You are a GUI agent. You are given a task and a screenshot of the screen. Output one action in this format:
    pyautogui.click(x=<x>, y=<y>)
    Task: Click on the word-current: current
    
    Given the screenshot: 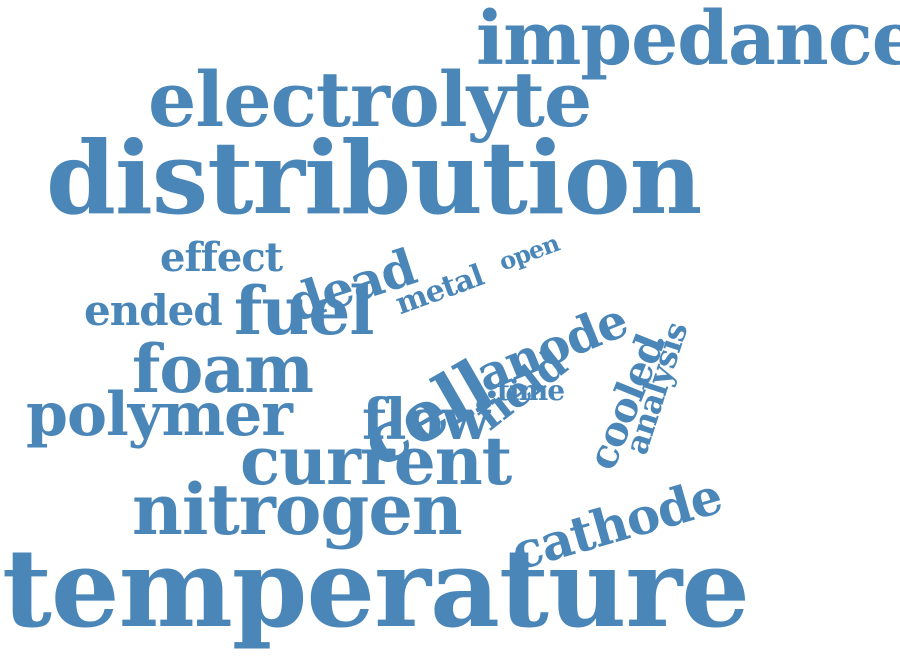 What is the action you would take?
    pyautogui.click(x=376, y=461)
    